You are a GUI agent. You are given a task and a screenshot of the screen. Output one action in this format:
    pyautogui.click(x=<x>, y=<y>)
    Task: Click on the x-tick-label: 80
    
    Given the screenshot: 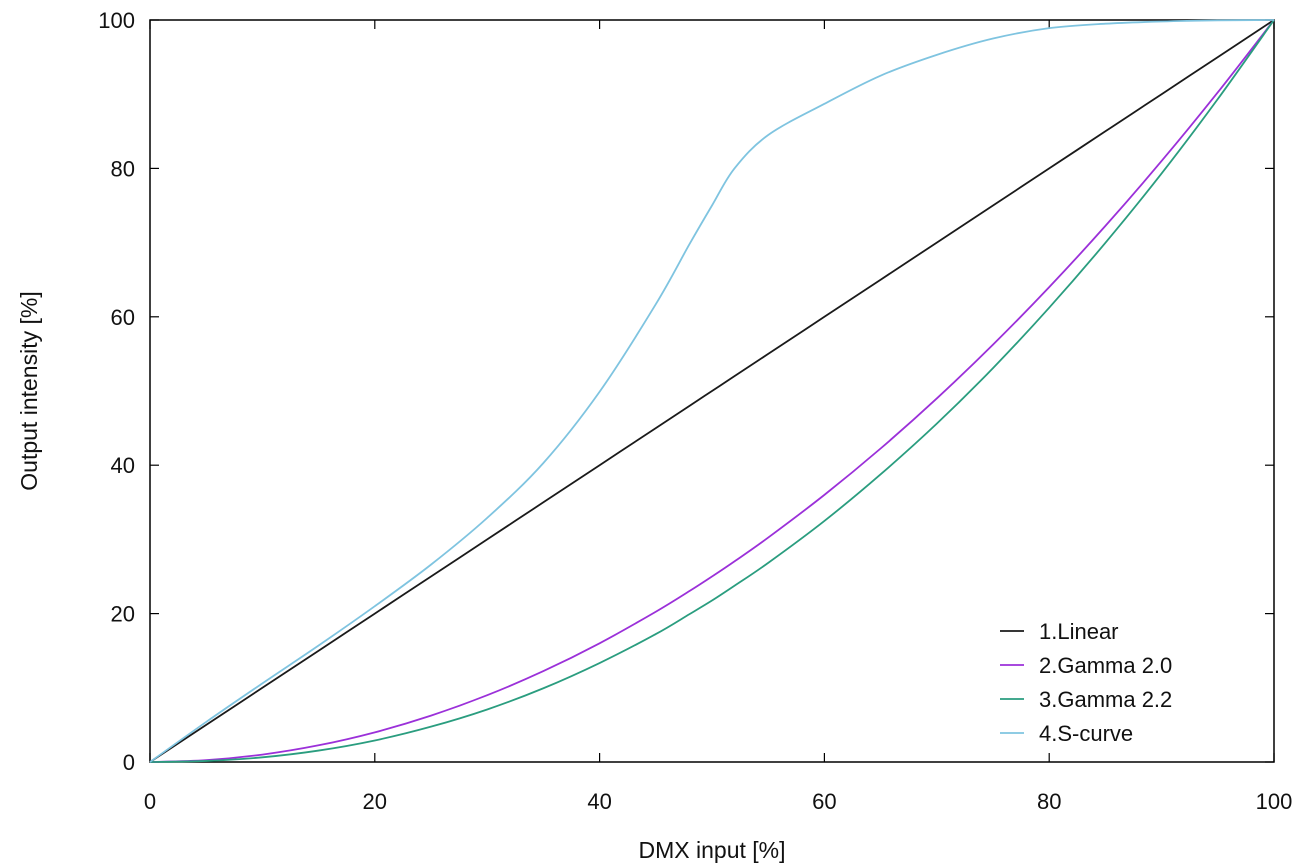 What is the action you would take?
    pyautogui.click(x=1049, y=801)
    